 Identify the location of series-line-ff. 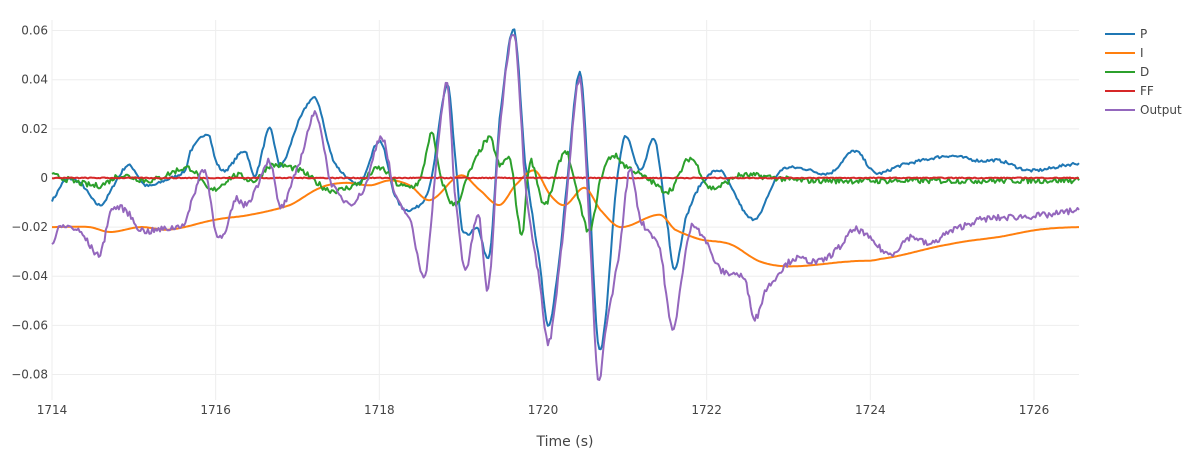
(565, 178).